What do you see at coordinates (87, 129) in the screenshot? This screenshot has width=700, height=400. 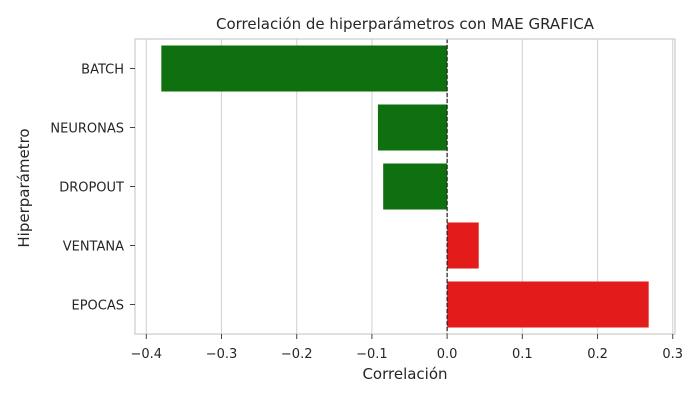 I see `y-tick-label: NEURONAS` at bounding box center [87, 129].